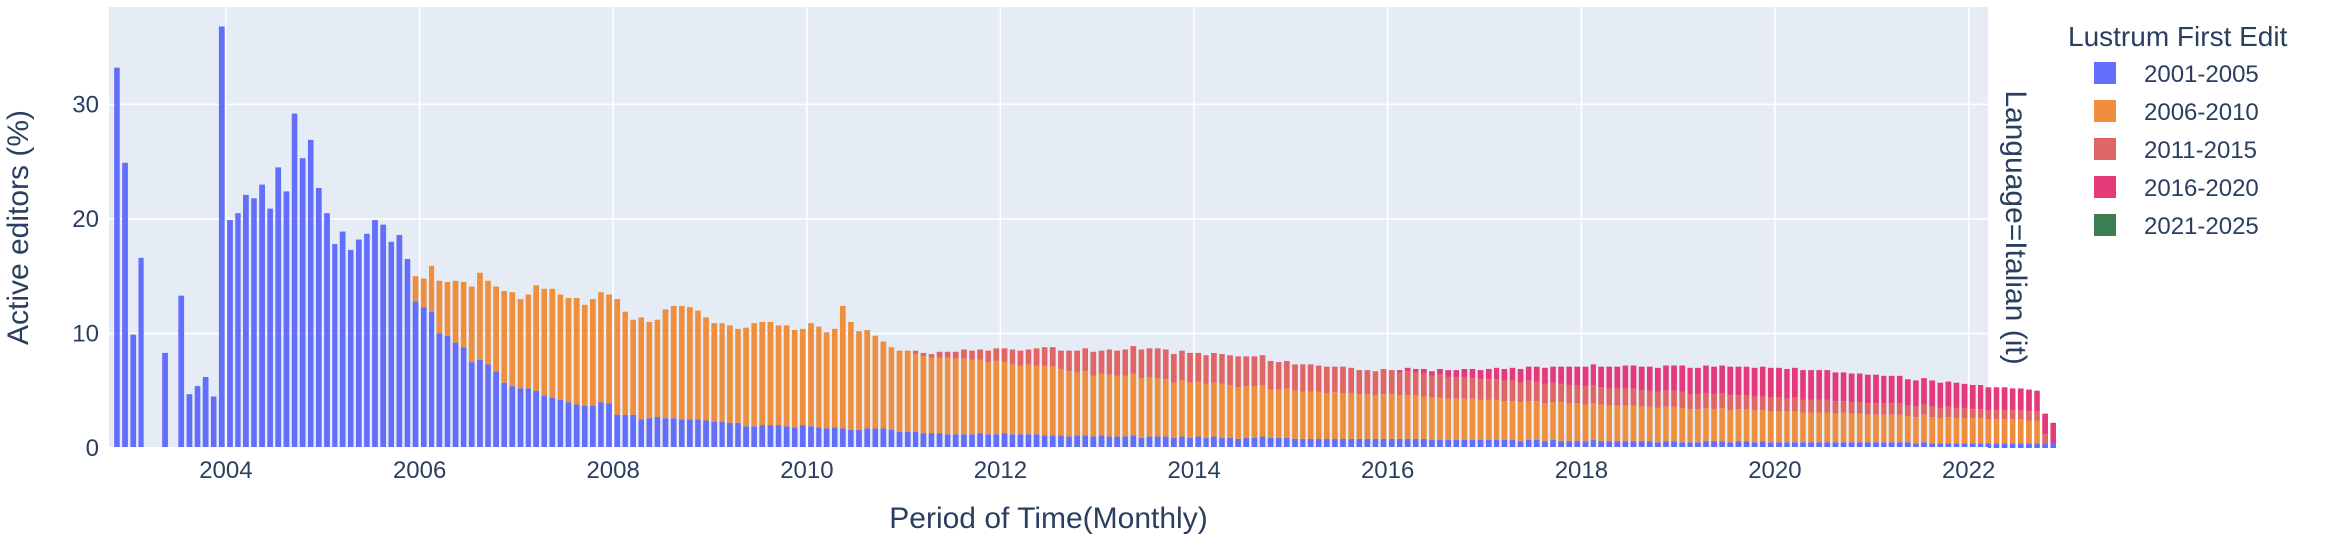  What do you see at coordinates (2201, 188) in the screenshot?
I see `legend-label: 2016-2020` at bounding box center [2201, 188].